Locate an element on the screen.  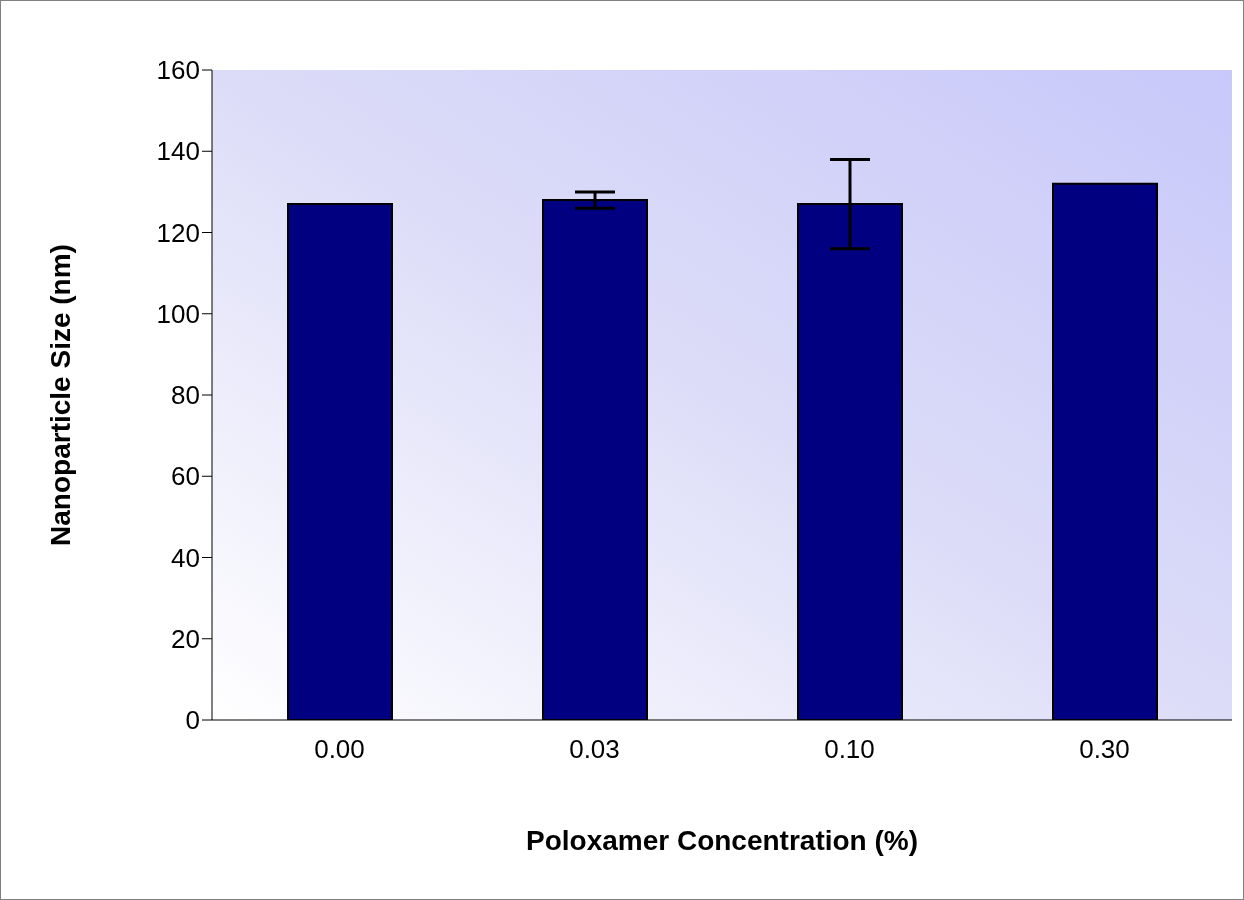
x-tick-label: 0.10 is located at coordinates (849, 749).